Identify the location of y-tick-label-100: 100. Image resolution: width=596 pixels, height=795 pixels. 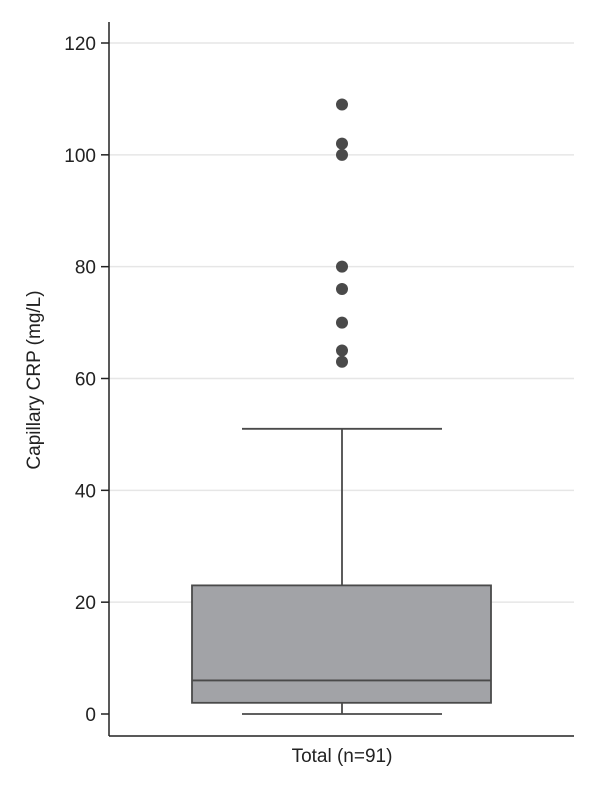
(80, 156).